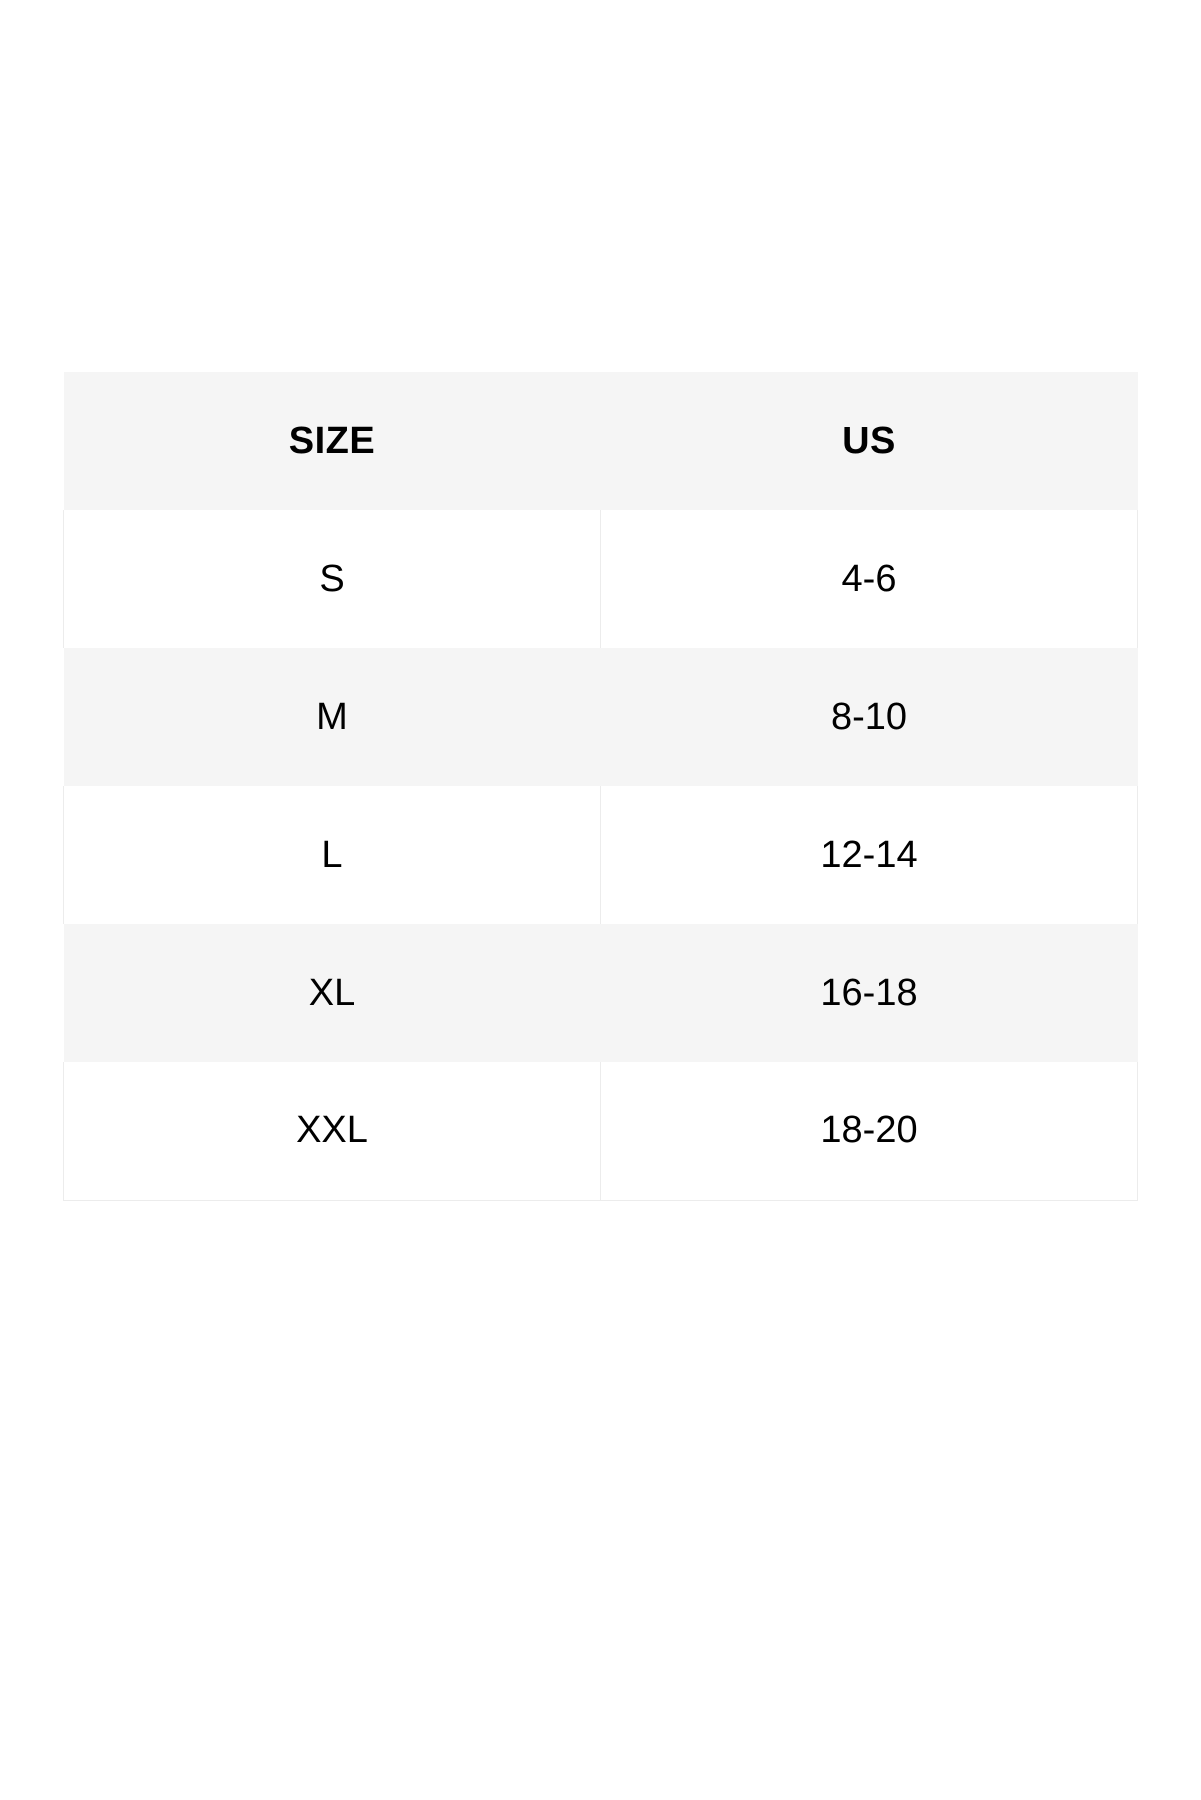 The image size is (1201, 1800). Describe the element at coordinates (332, 1131) in the screenshot. I see `cell-size: XXL` at that location.